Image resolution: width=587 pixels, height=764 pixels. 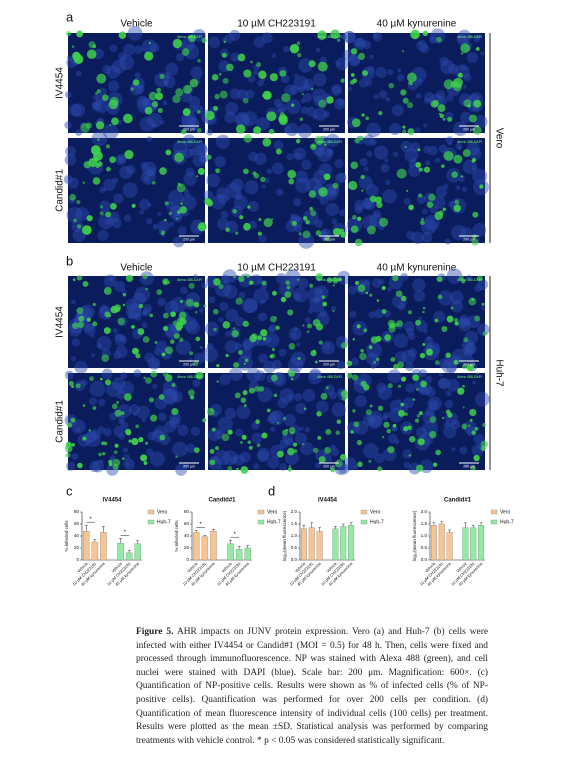 I want to click on y-tick-label: 80, so click(x=187, y=511).